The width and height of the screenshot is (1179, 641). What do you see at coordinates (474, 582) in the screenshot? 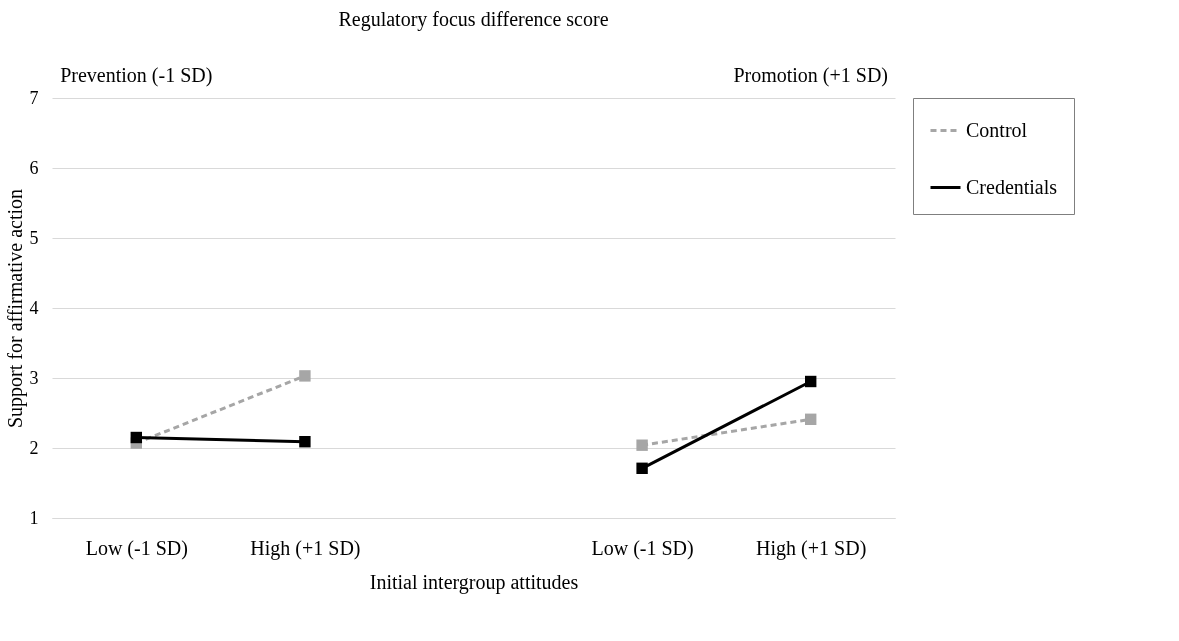
I see `x-axis-title: Initial intergroup attitudes` at bounding box center [474, 582].